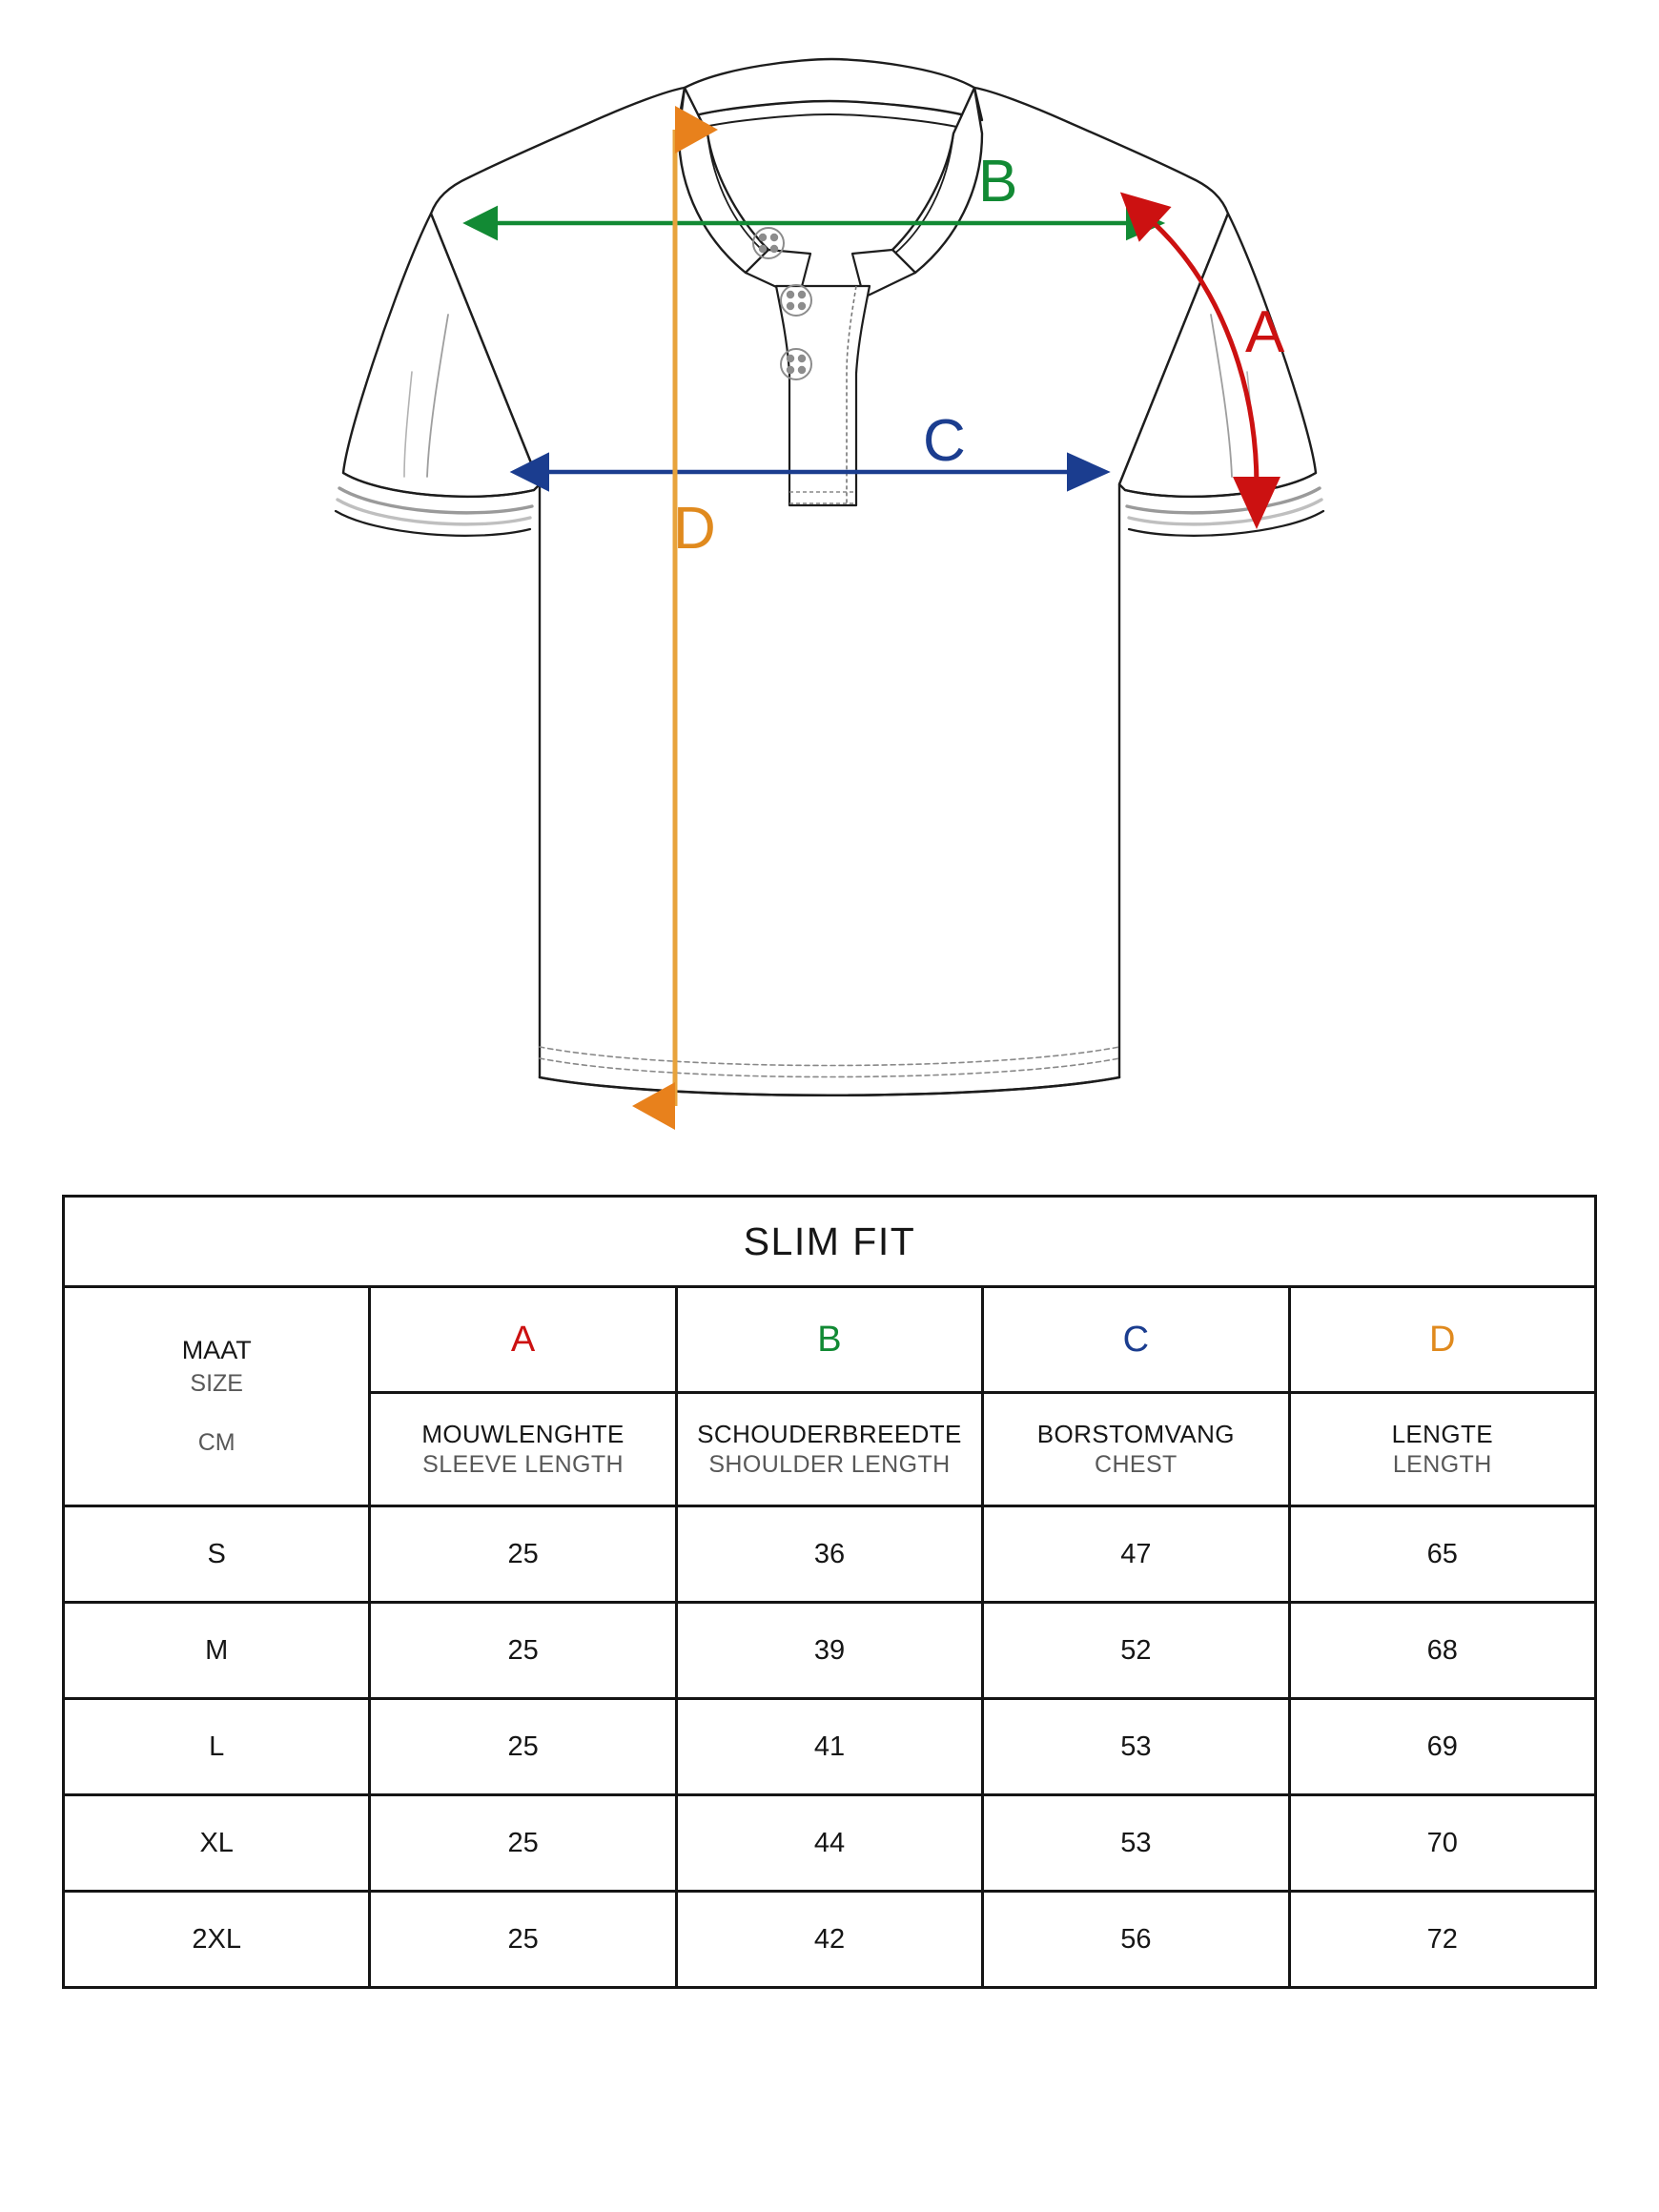 This screenshot has height=2212, width=1659. What do you see at coordinates (216, 1554) in the screenshot?
I see `row-size-s: S` at bounding box center [216, 1554].